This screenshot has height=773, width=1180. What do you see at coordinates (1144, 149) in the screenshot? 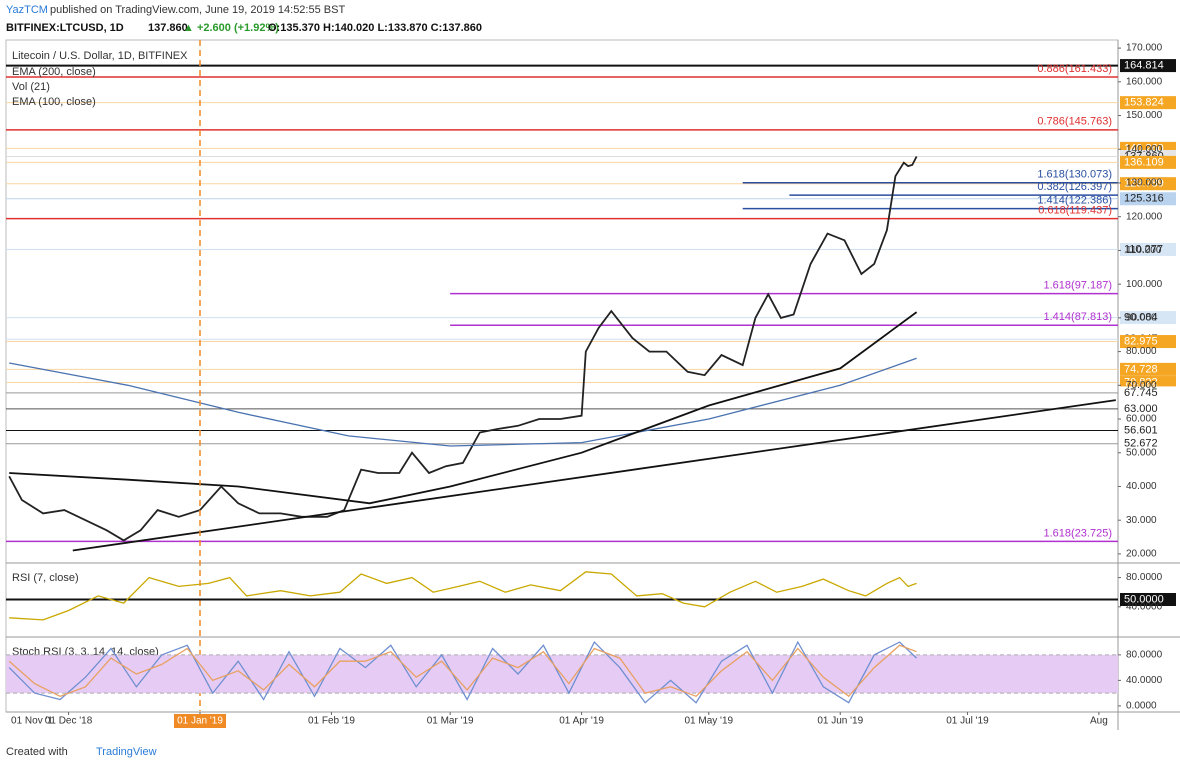
I see `y-tick-label: 140.000` at bounding box center [1144, 149].